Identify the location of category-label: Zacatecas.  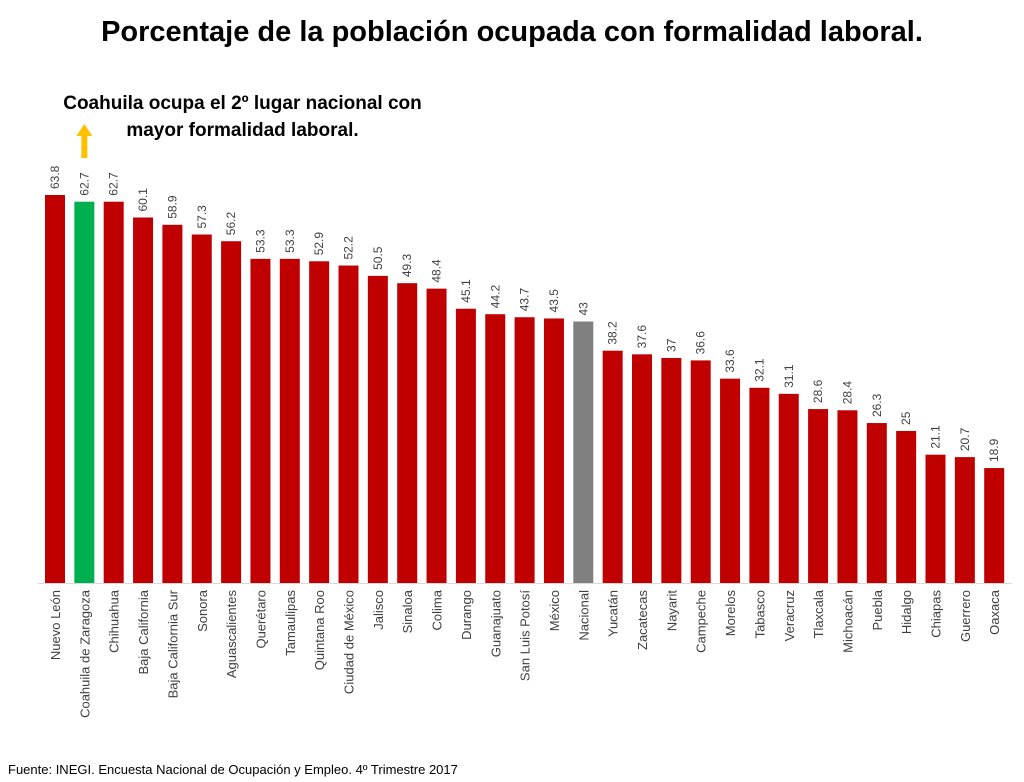
(642, 620).